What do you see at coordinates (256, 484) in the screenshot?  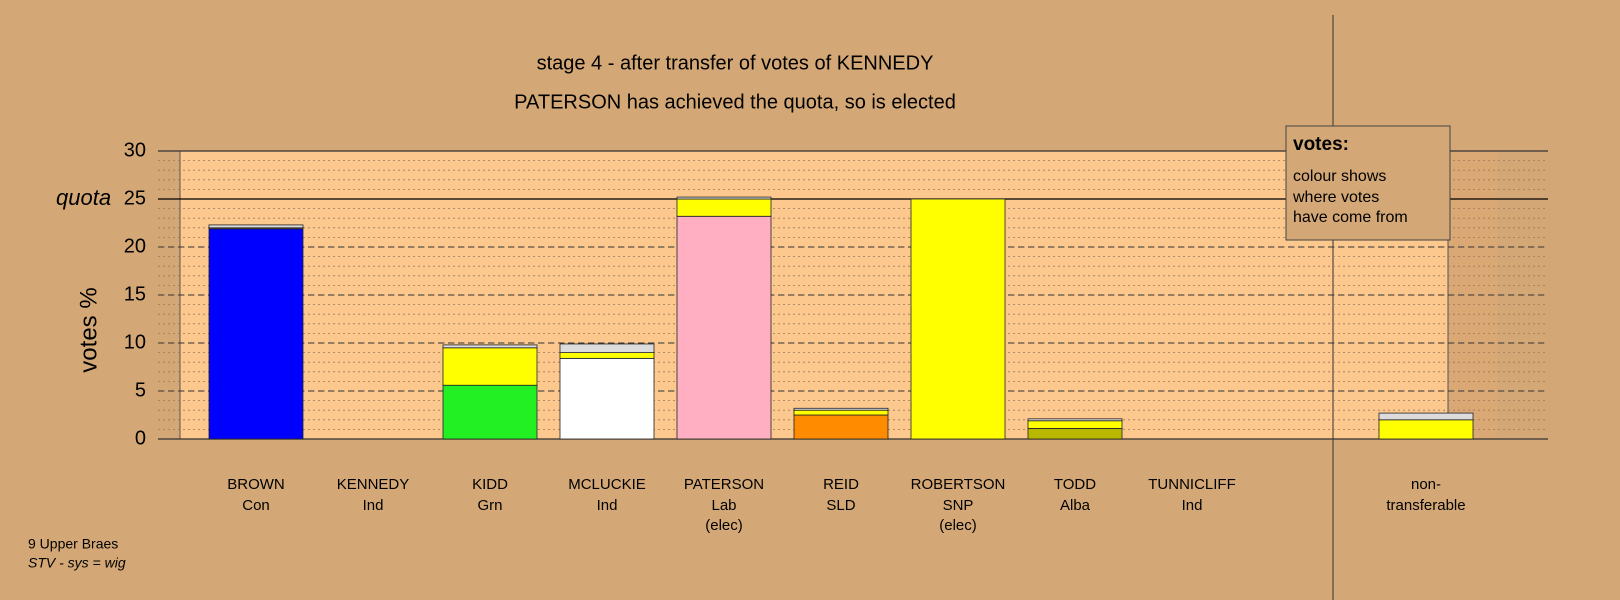 I see `x-tick-label: BROWN` at bounding box center [256, 484].